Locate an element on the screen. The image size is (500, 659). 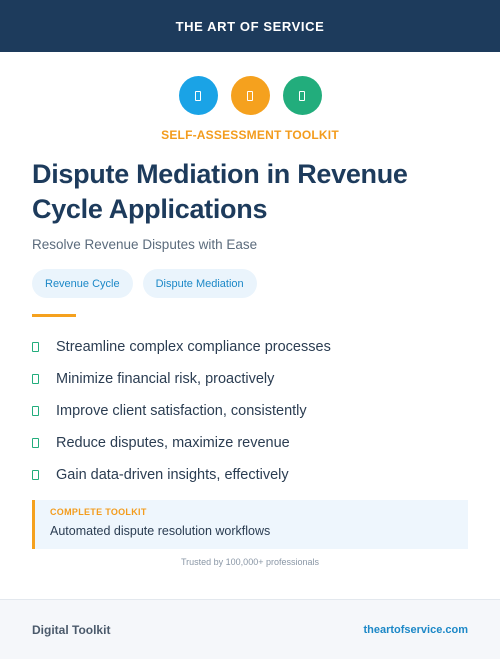
footer-label: Digital Toolkit is located at coordinates (71, 629).